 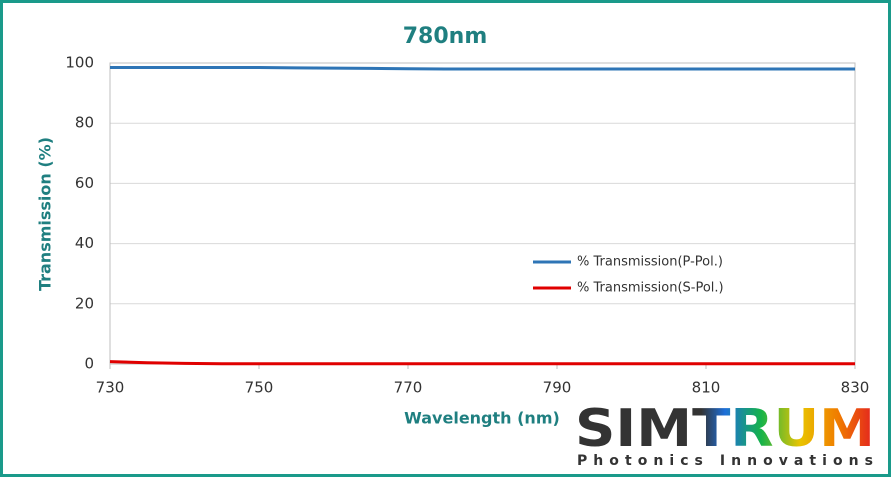 What do you see at coordinates (259, 388) in the screenshot?
I see `x-tick-label: 750` at bounding box center [259, 388].